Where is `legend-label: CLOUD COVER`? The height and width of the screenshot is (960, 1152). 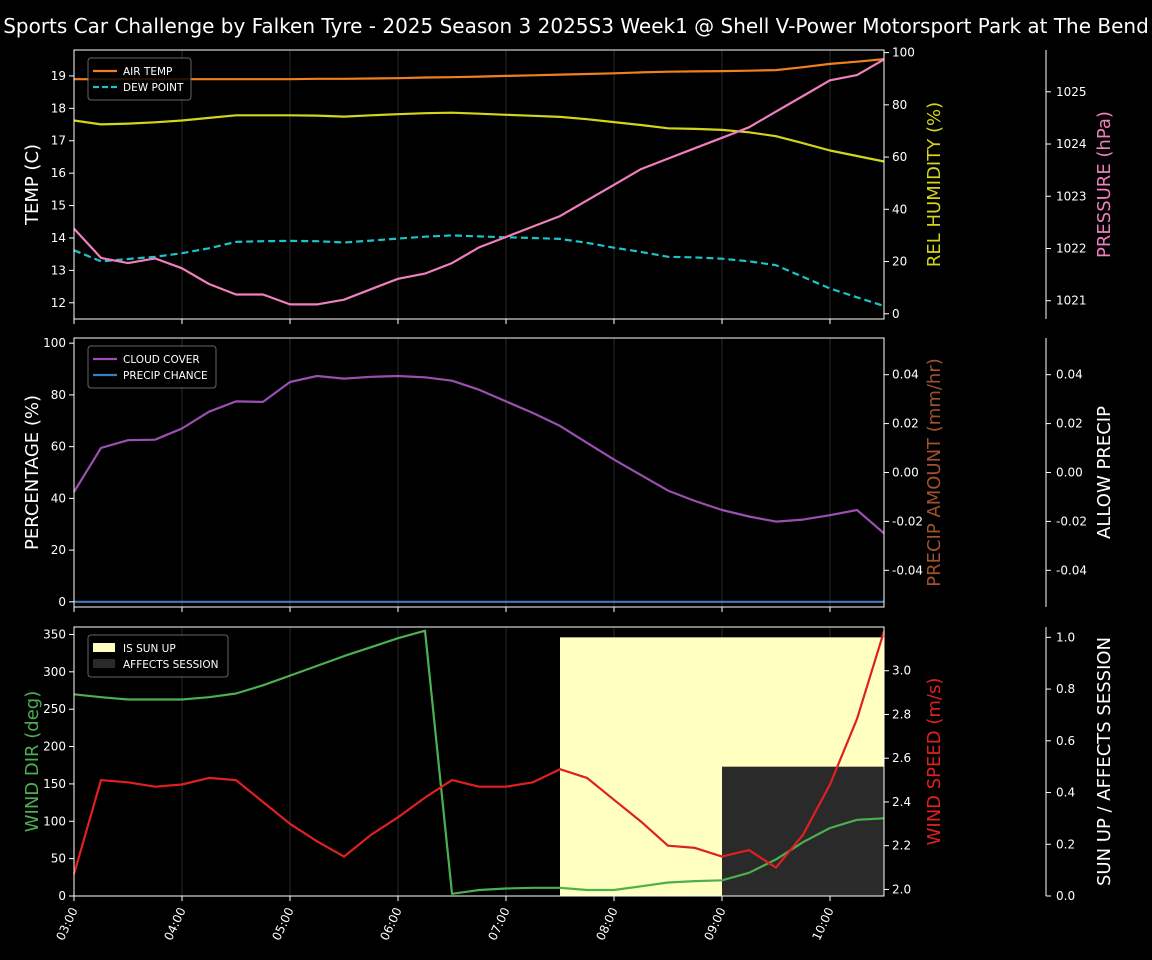
legend-label: CLOUD COVER is located at coordinates (161, 360).